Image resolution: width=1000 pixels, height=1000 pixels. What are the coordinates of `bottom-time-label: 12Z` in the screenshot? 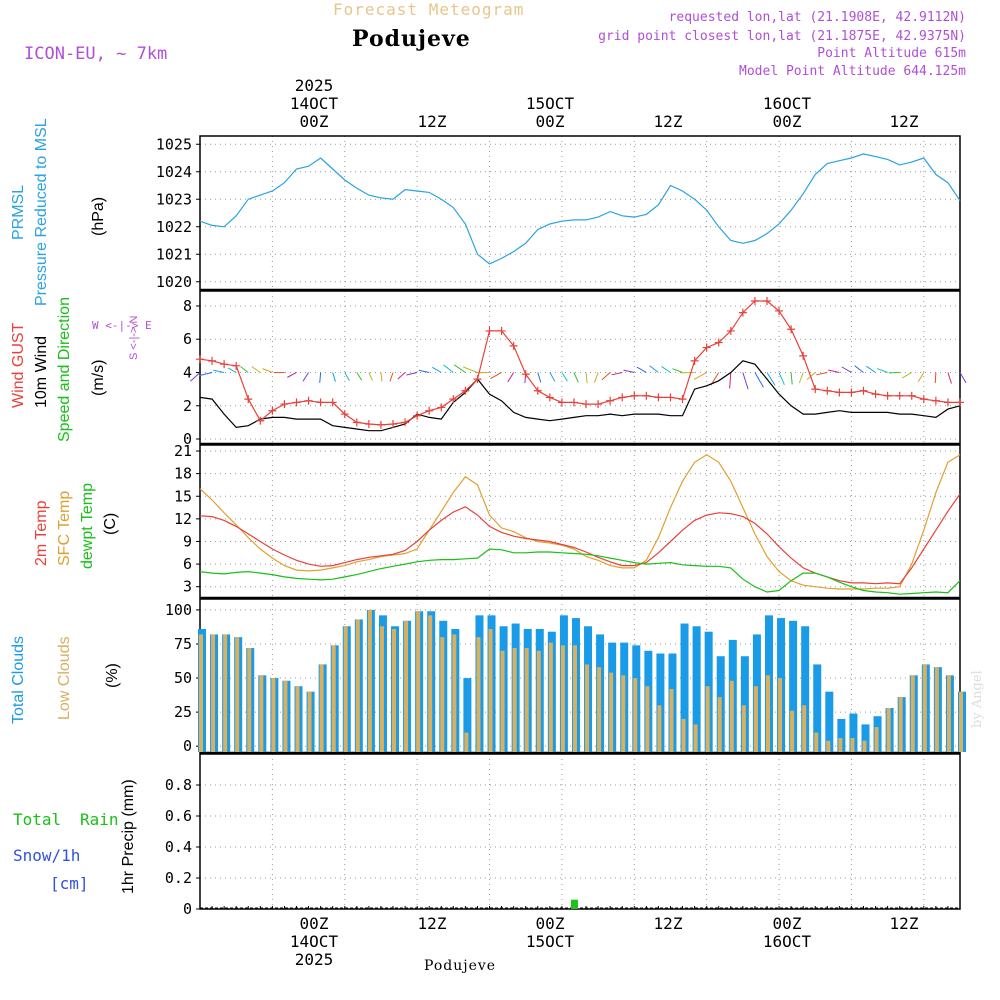 It's located at (432, 923).